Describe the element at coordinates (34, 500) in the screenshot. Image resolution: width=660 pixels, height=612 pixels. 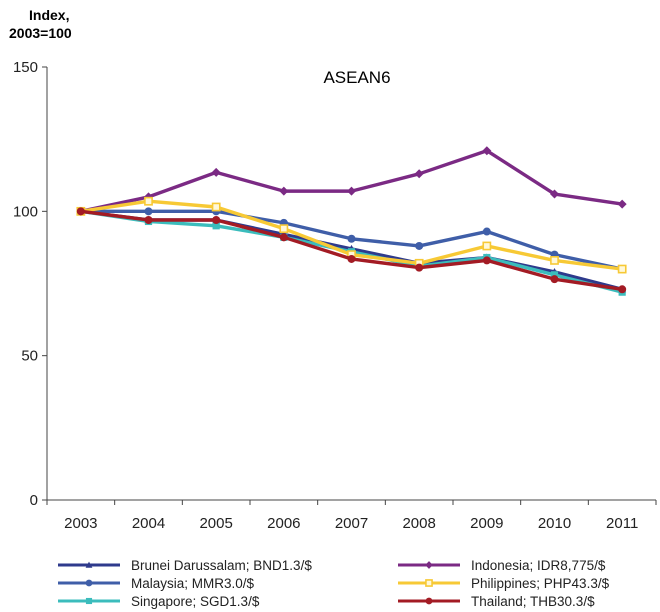
I see `y-tick-label: 0` at that location.